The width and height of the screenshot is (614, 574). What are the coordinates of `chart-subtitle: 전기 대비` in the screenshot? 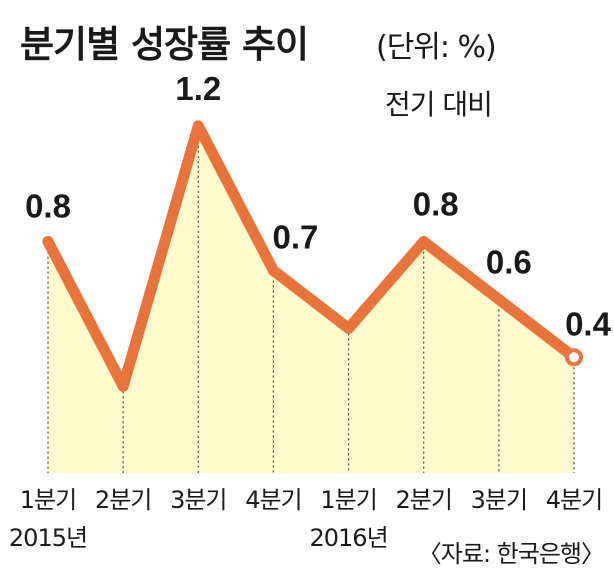 It's located at (439, 104).